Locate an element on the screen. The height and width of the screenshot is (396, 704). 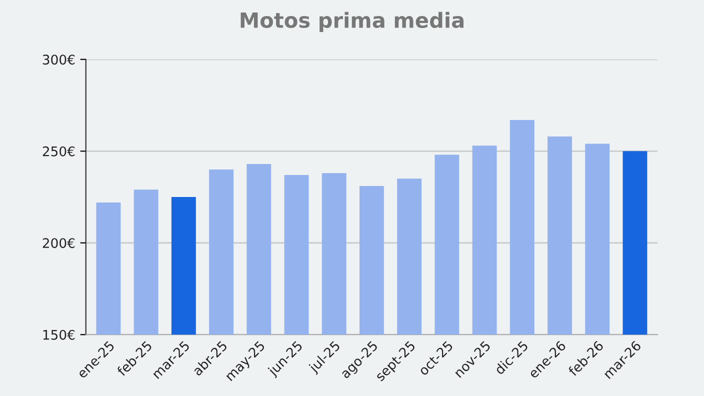
y-tick-label: 250€ is located at coordinates (58, 151).